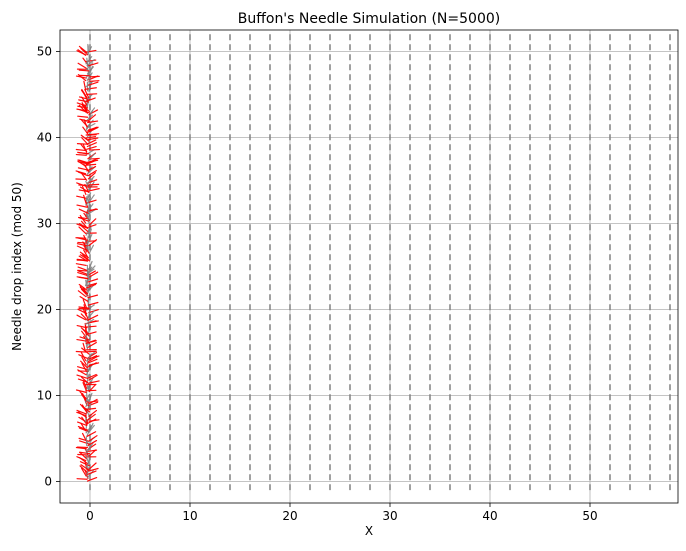 The width and height of the screenshot is (686, 551). I want to click on x-tick-label: 10, so click(189, 516).